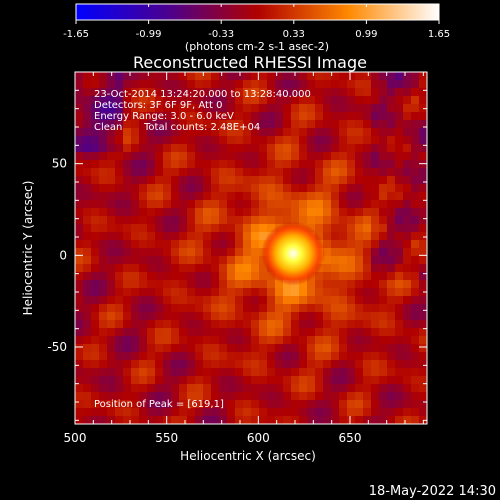 The height and width of the screenshot is (500, 500). What do you see at coordinates (158, 105) in the screenshot?
I see `detectors-annotation: Detectors: 3F 6F 9F, Att 0` at bounding box center [158, 105].